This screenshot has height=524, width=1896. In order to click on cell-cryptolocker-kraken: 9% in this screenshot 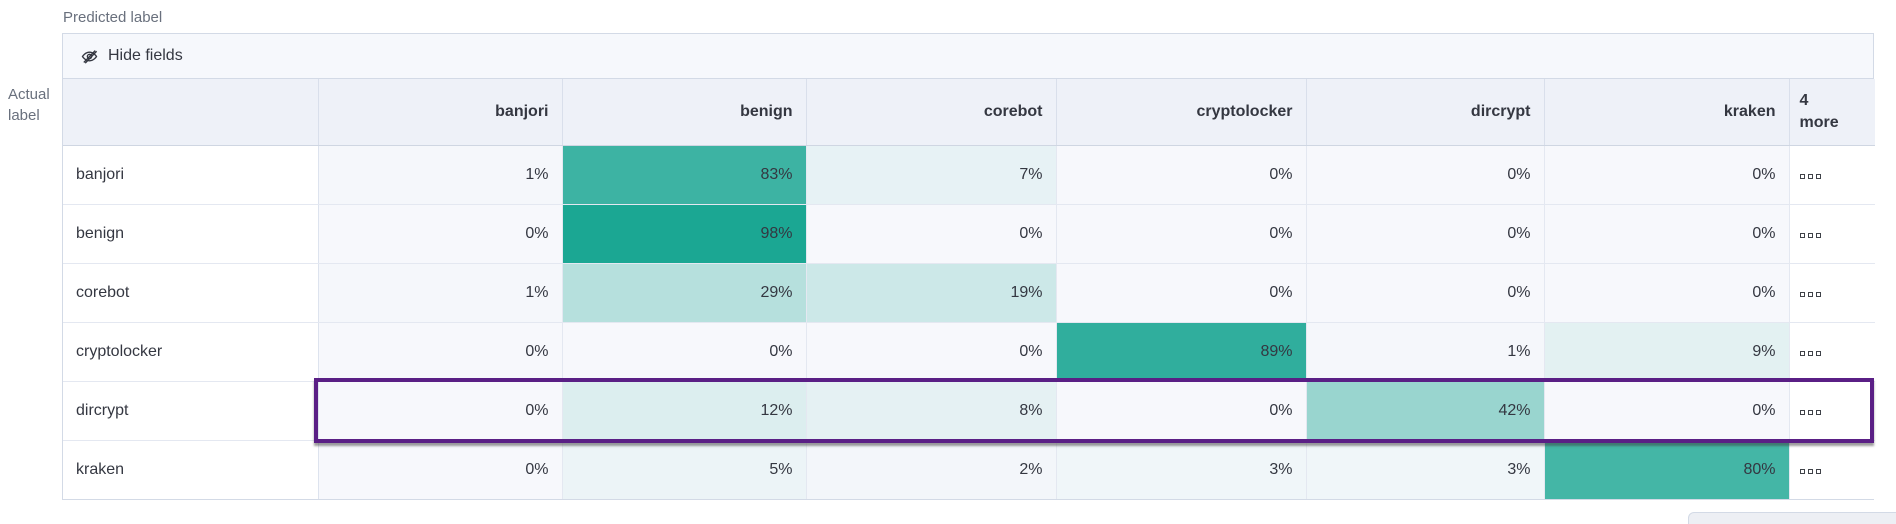, I will do `click(1667, 352)`.